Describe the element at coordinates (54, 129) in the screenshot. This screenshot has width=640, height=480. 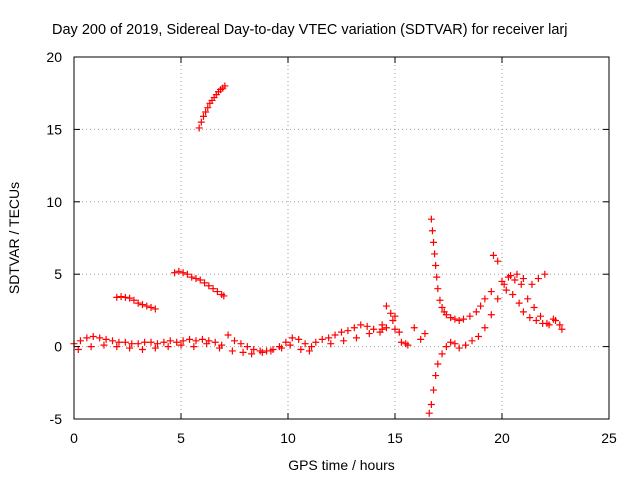
I see `y-tick-label: 15` at that location.